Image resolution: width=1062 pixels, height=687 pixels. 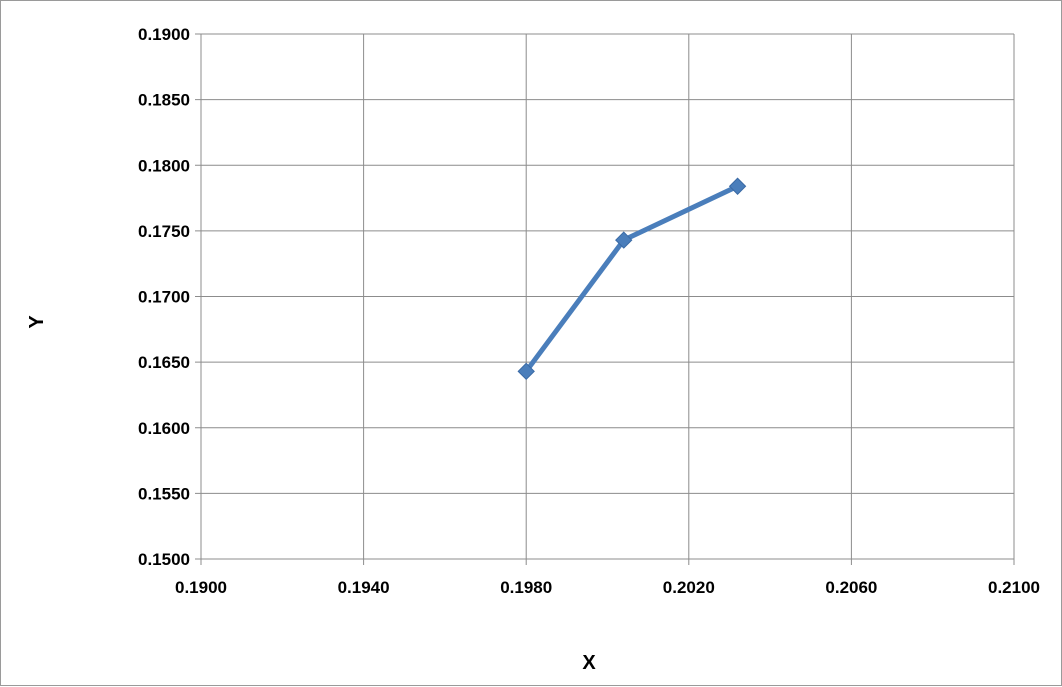 I want to click on x-tick-label: 0.2060, so click(x=851, y=587).